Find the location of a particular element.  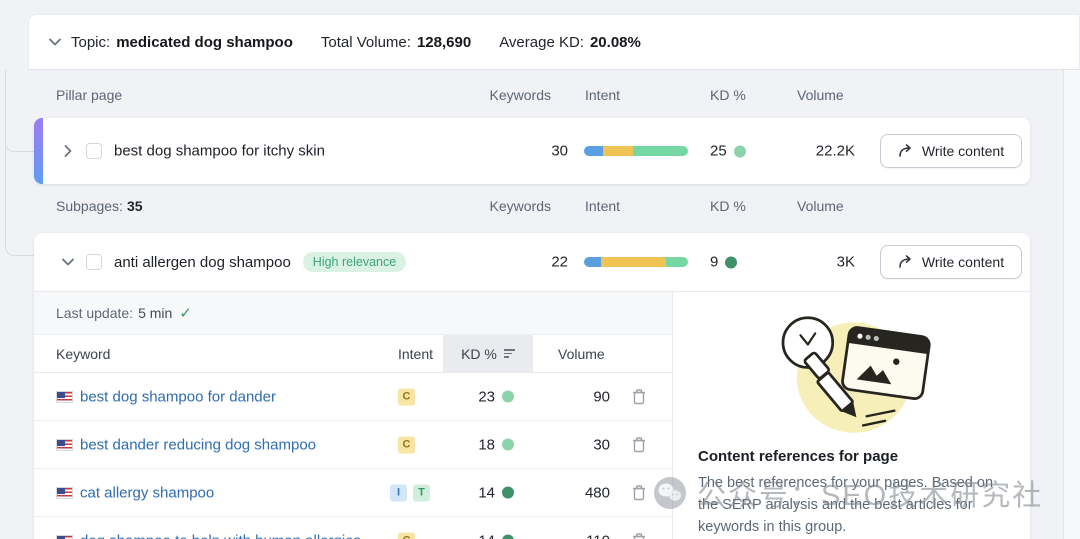

volume-value: 110 is located at coordinates (598, 535).